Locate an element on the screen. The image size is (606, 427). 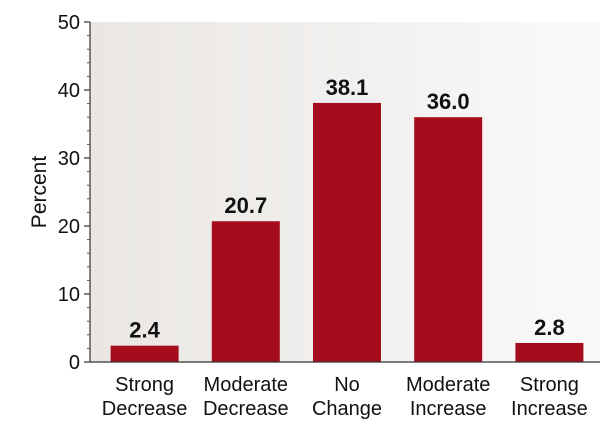
value-label-0: 2.4 is located at coordinates (144, 330).